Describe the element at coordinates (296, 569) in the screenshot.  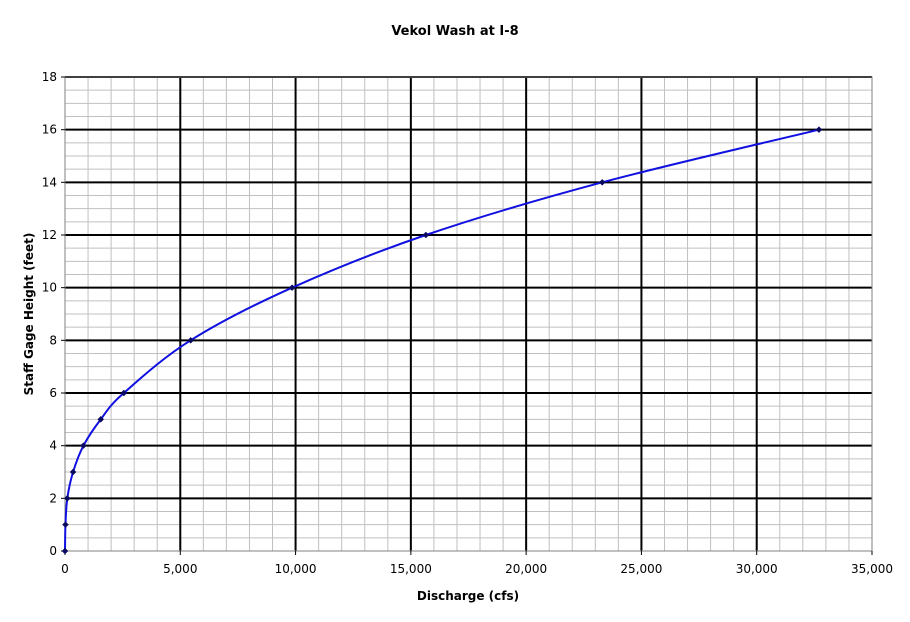
I see `x-tick-label: 10,000` at that location.